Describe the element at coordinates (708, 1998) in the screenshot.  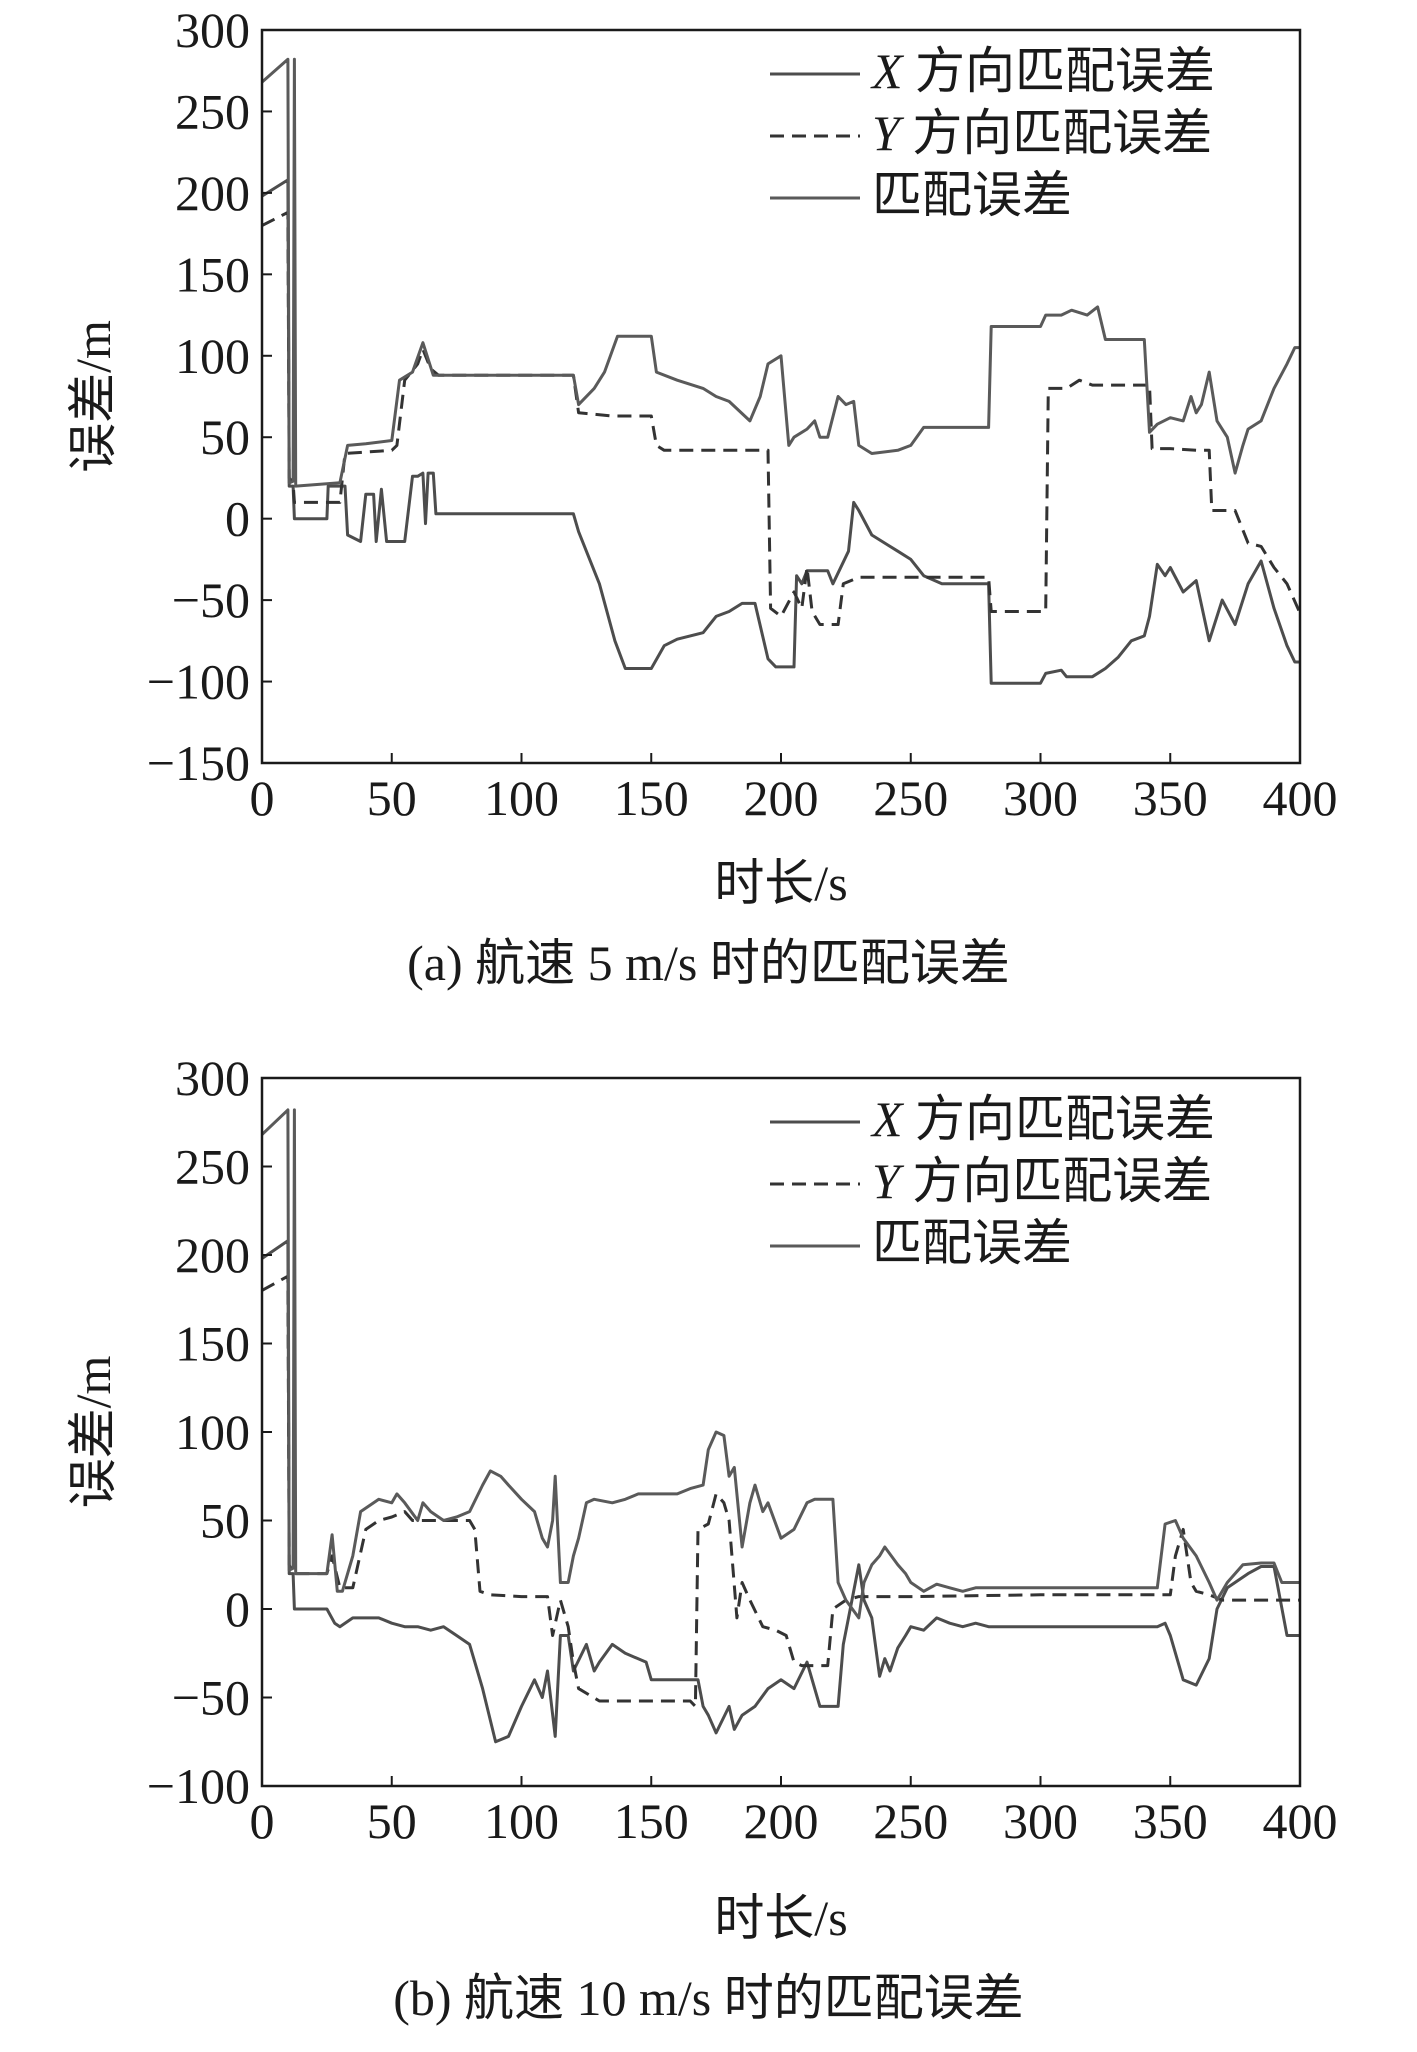
I see `chart-b-caption: (b) 航速 10 m/s 时的匹配误差` at that location.